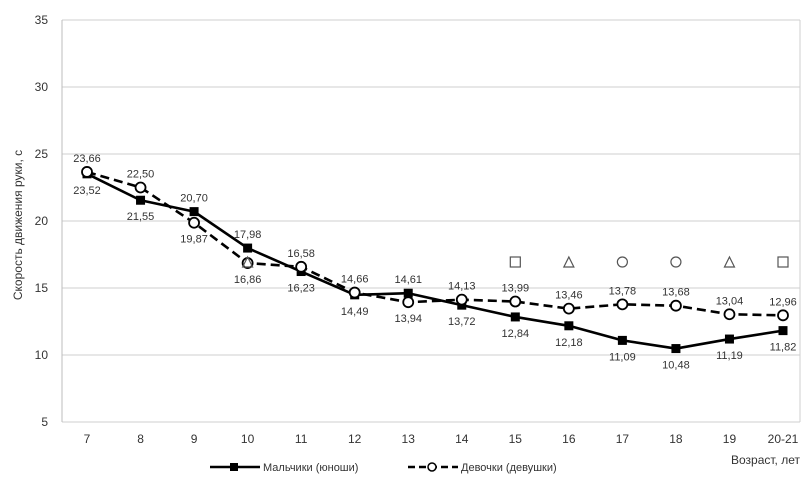 The image size is (807, 482). Describe the element at coordinates (355, 280) in the screenshot. I see `data-label: 14,66` at that location.